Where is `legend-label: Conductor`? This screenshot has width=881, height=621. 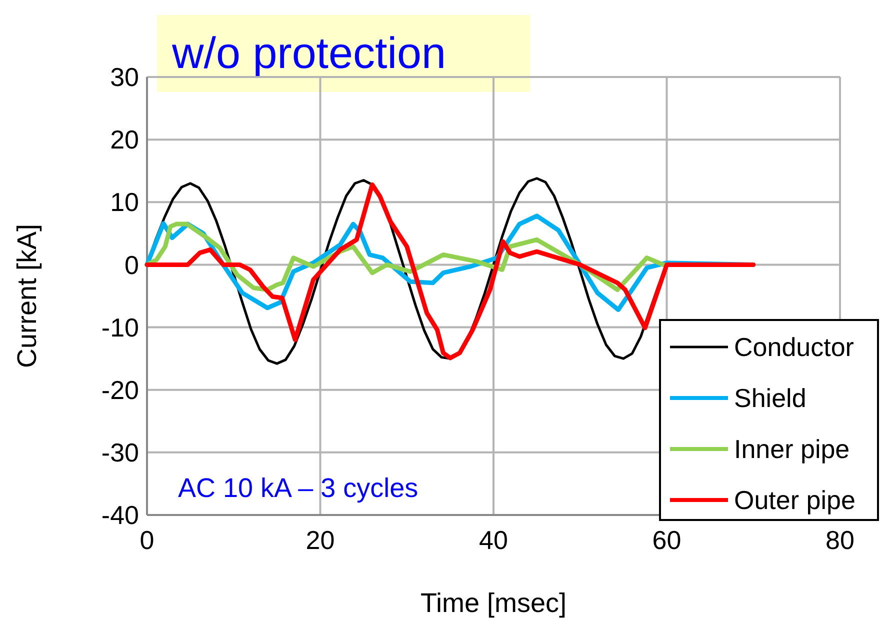
legend-label: Conductor is located at coordinates (794, 347).